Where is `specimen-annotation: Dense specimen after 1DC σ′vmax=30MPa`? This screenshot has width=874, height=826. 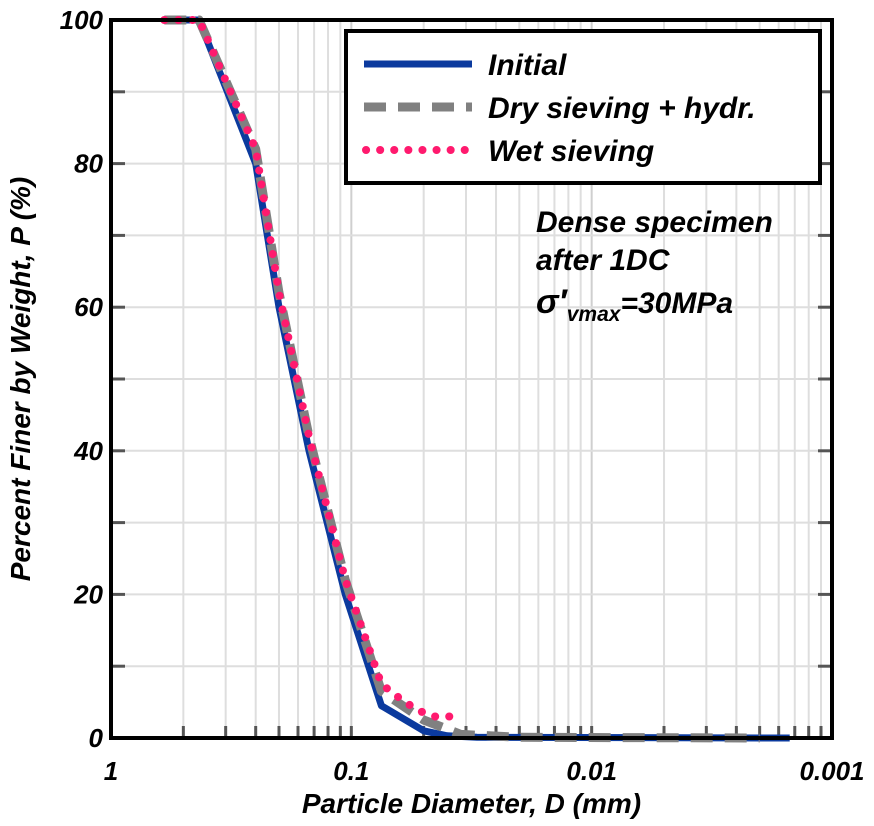
specimen-annotation: Dense specimen after 1DC σ′vmax=30MPa is located at coordinates (654, 266).